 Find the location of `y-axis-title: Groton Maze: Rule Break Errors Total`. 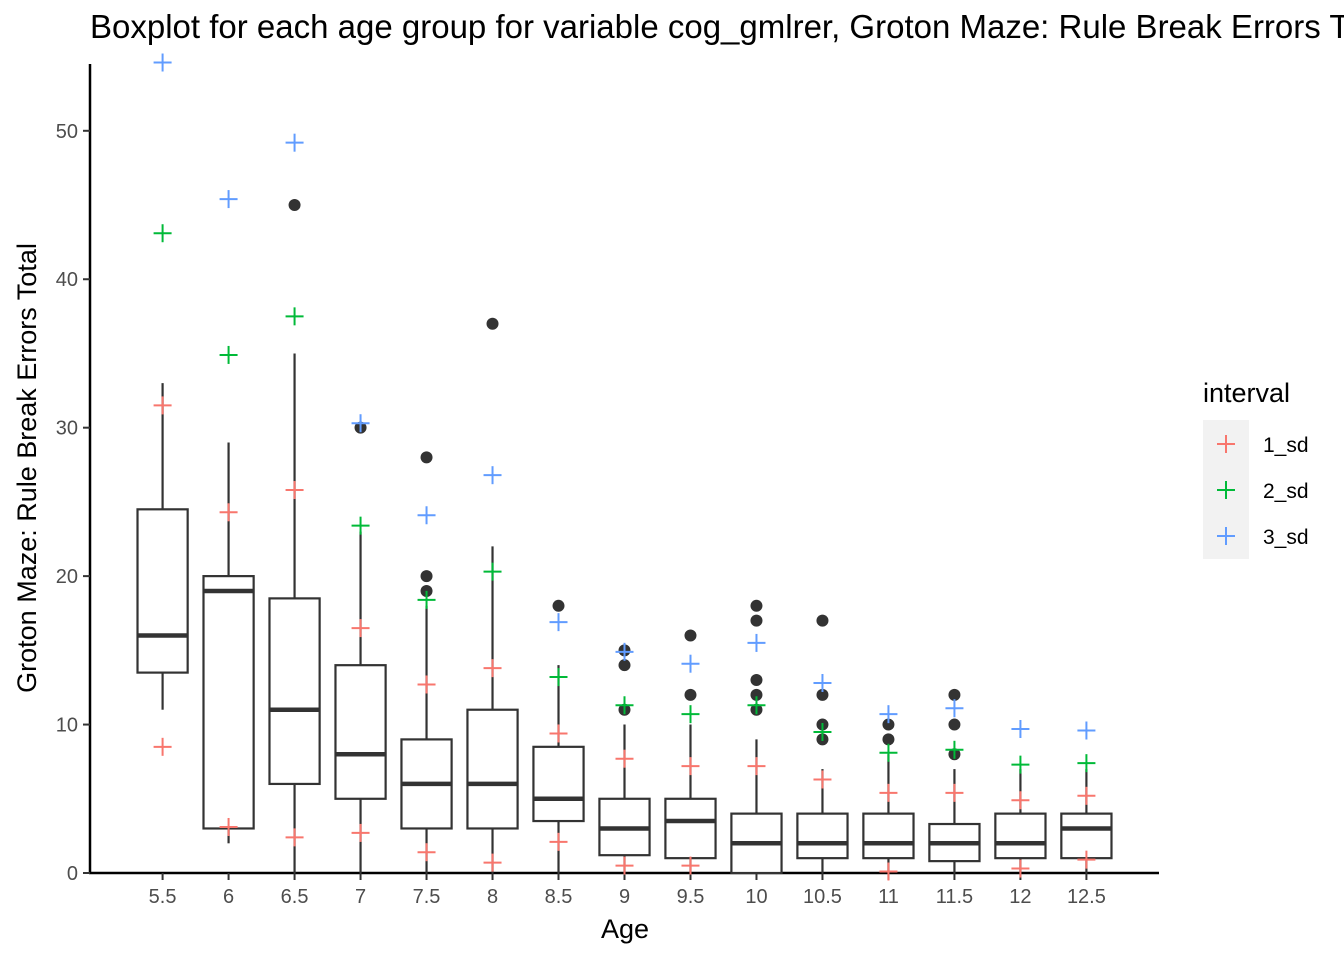

y-axis-title: Groton Maze: Rule Break Errors Total is located at coordinates (27, 468).